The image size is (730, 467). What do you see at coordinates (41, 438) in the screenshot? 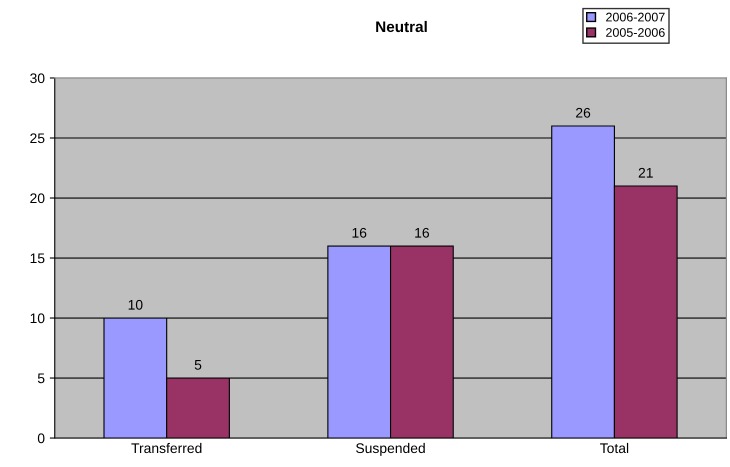
I see `y-tick-label: 0` at bounding box center [41, 438].